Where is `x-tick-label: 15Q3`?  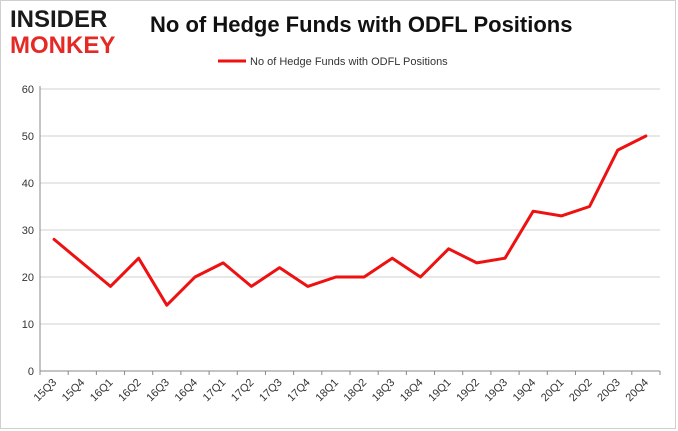
x-tick-label: 15Q3 is located at coordinates (46, 391).